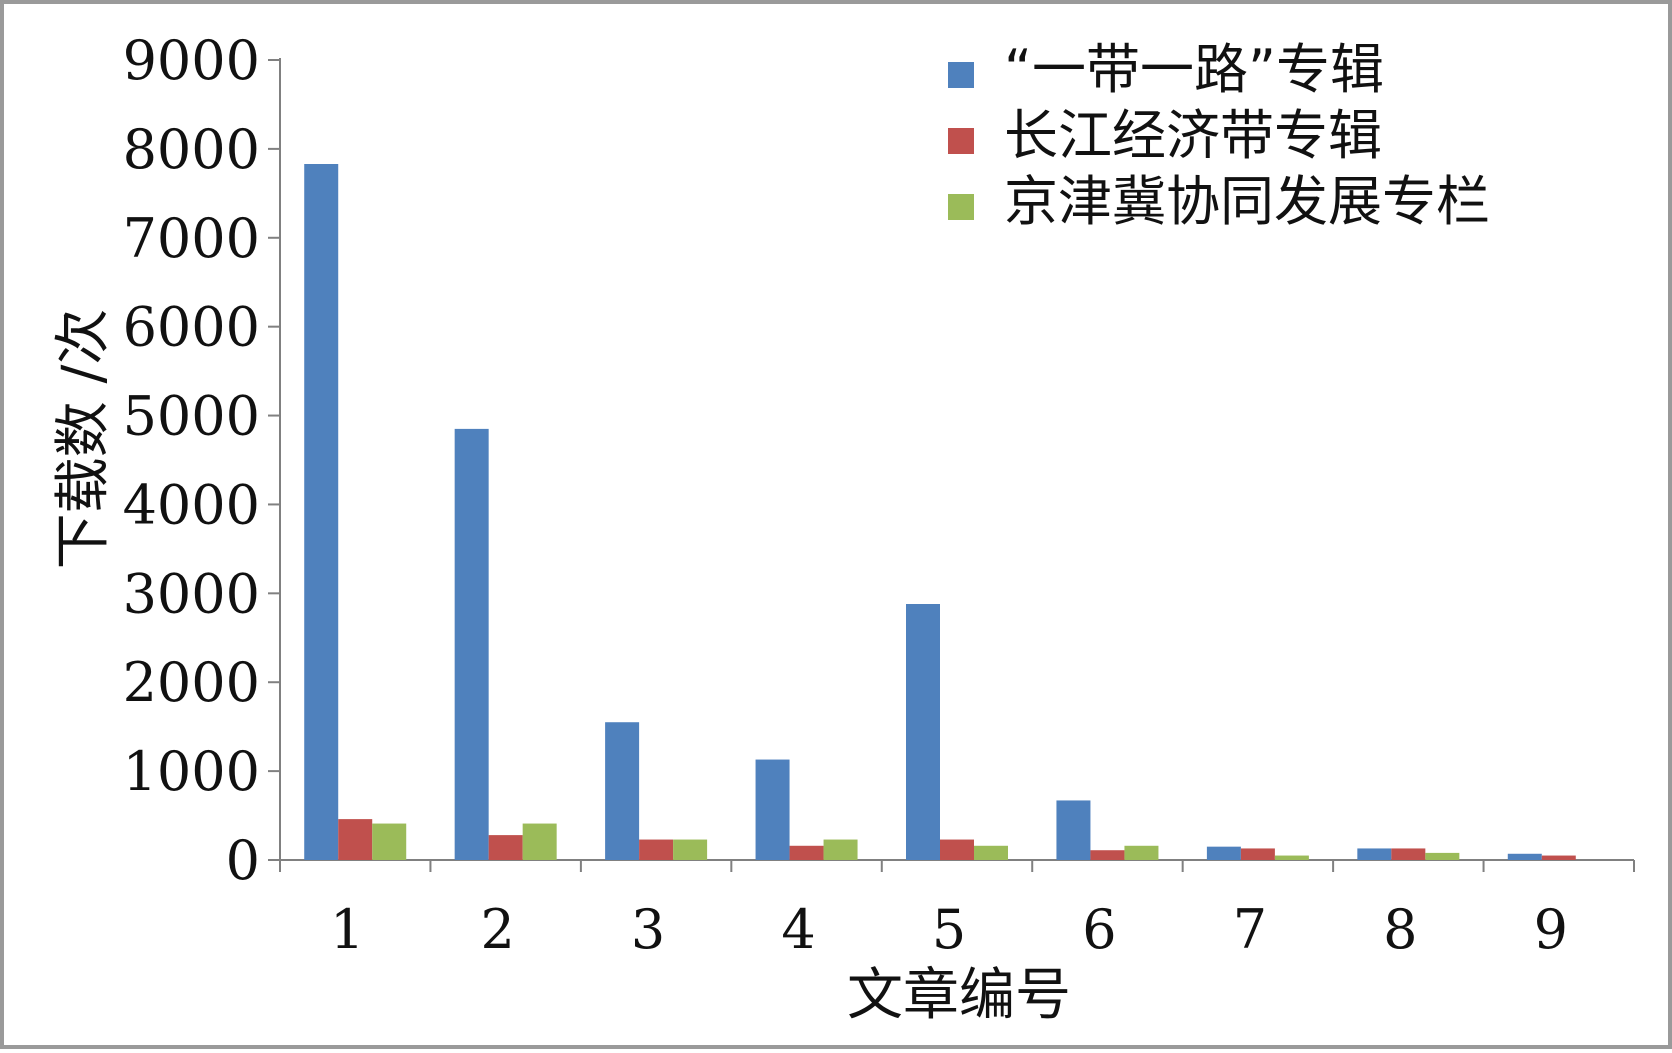  I want to click on y-tick-label: 0, so click(243, 860).